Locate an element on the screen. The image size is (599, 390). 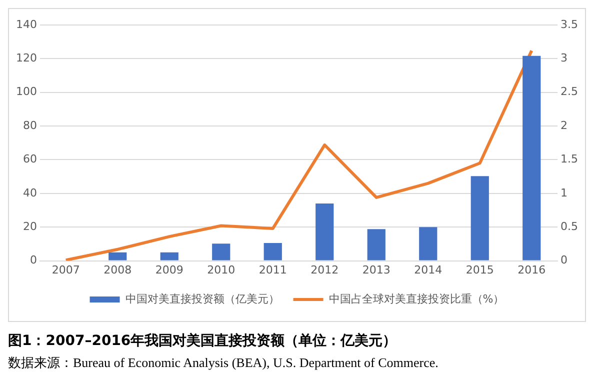
x-tick-label: 2007 is located at coordinates (66, 269).